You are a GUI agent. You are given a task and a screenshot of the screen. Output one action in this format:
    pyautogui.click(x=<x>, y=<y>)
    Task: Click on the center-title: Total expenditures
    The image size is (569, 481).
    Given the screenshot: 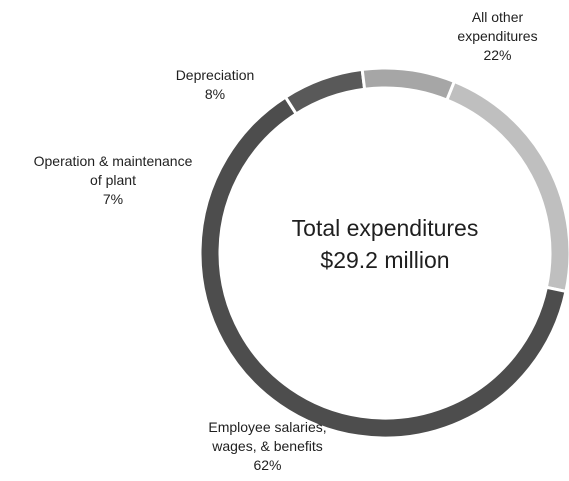 What is the action you would take?
    pyautogui.click(x=385, y=228)
    